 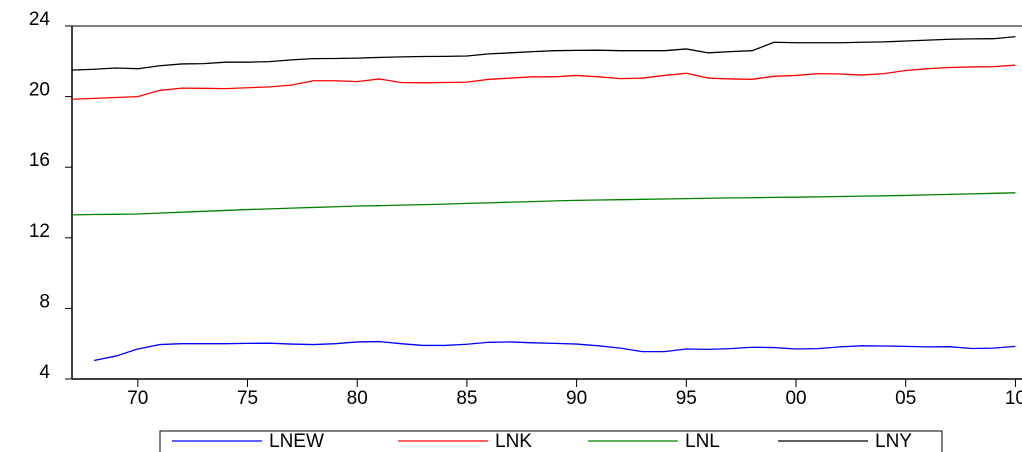 I want to click on x-tick-label: 80, so click(x=357, y=398).